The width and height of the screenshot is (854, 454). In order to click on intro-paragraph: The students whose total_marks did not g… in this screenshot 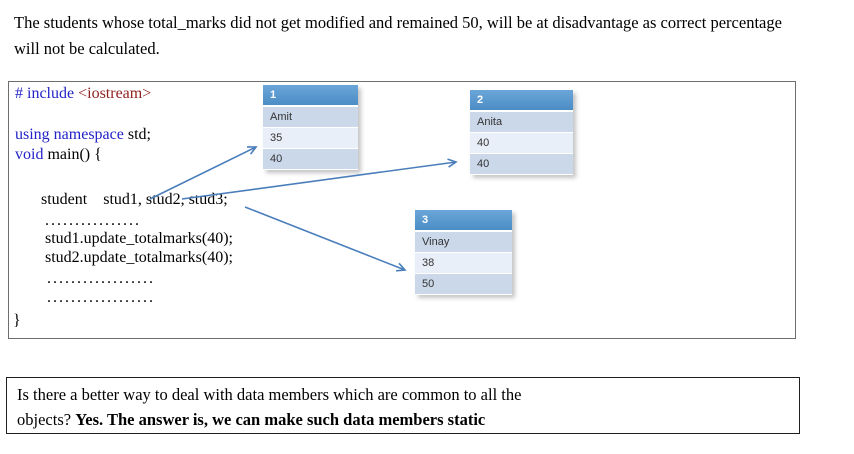, I will do `click(398, 35)`.